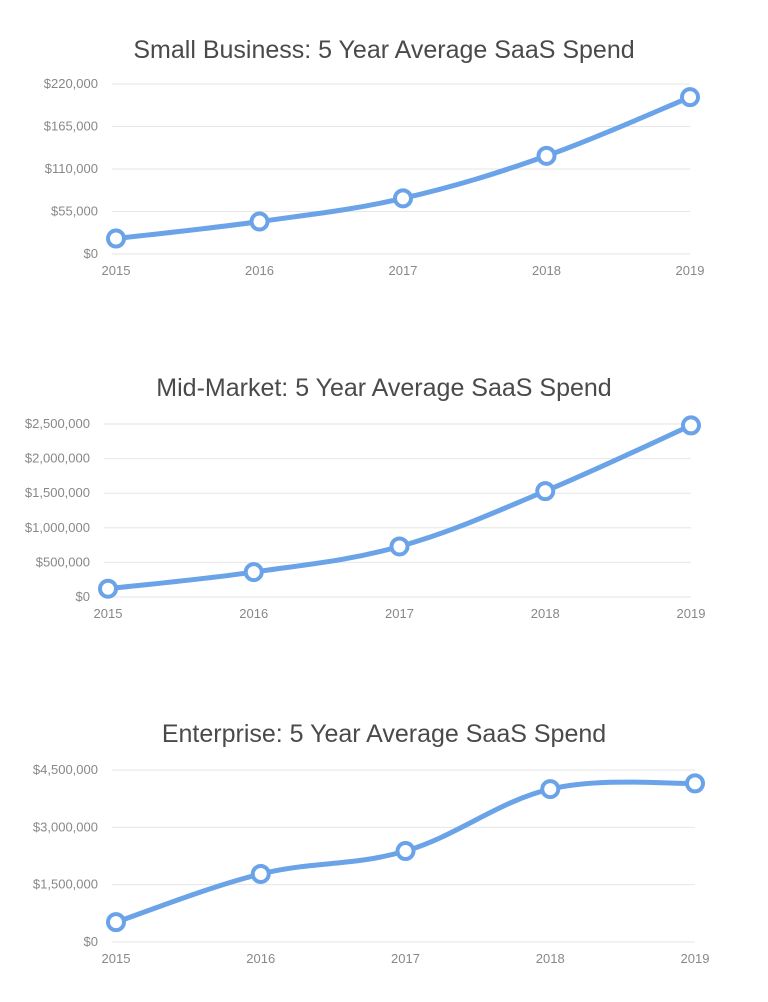 This screenshot has height=1002, width=768. I want to click on y-tick-label: $55,000, so click(74, 211).